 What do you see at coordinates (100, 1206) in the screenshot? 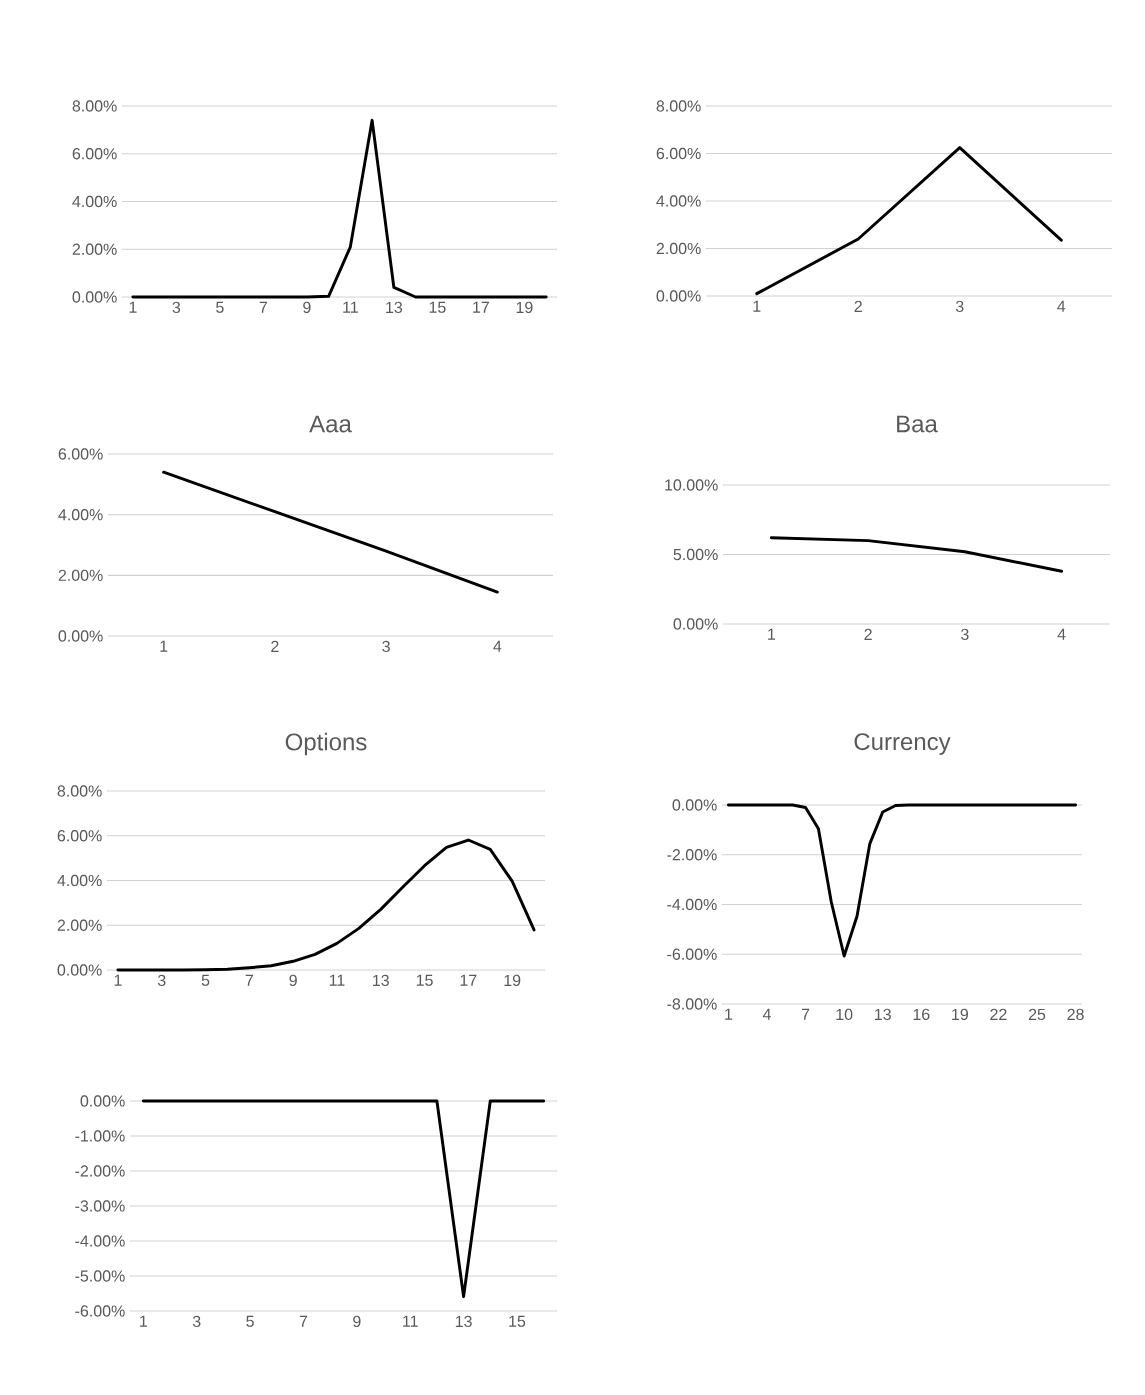
I see `y-tick-label: -3.00%` at bounding box center [100, 1206].